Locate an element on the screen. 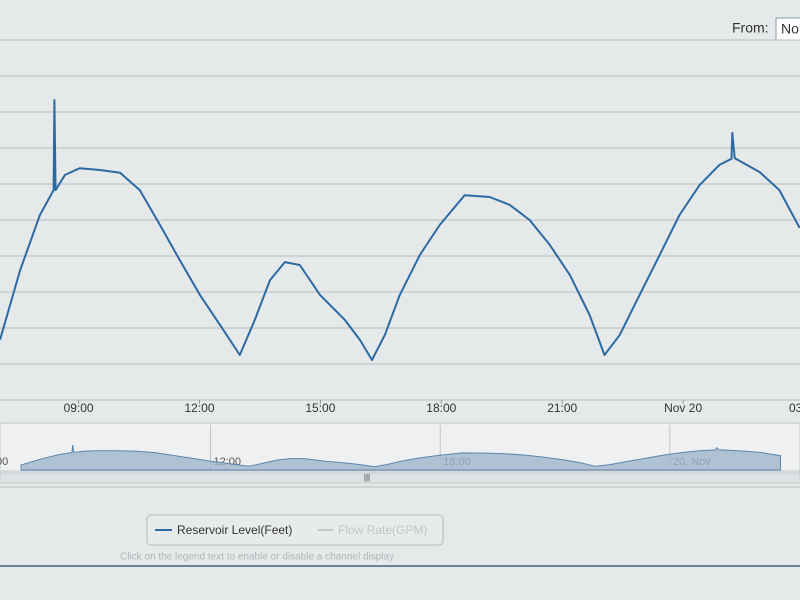 This screenshot has width=800, height=600. legend-item: Reservoir Level(Feet) is located at coordinates (234, 530).